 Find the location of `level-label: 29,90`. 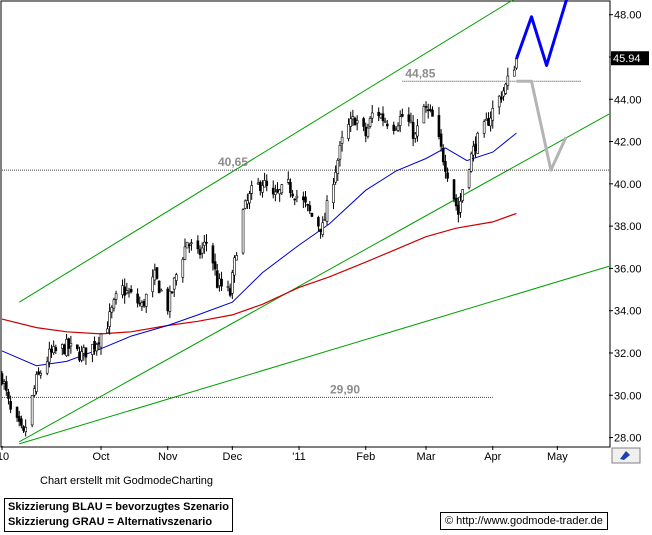

level-label: 29,90 is located at coordinates (345, 389).